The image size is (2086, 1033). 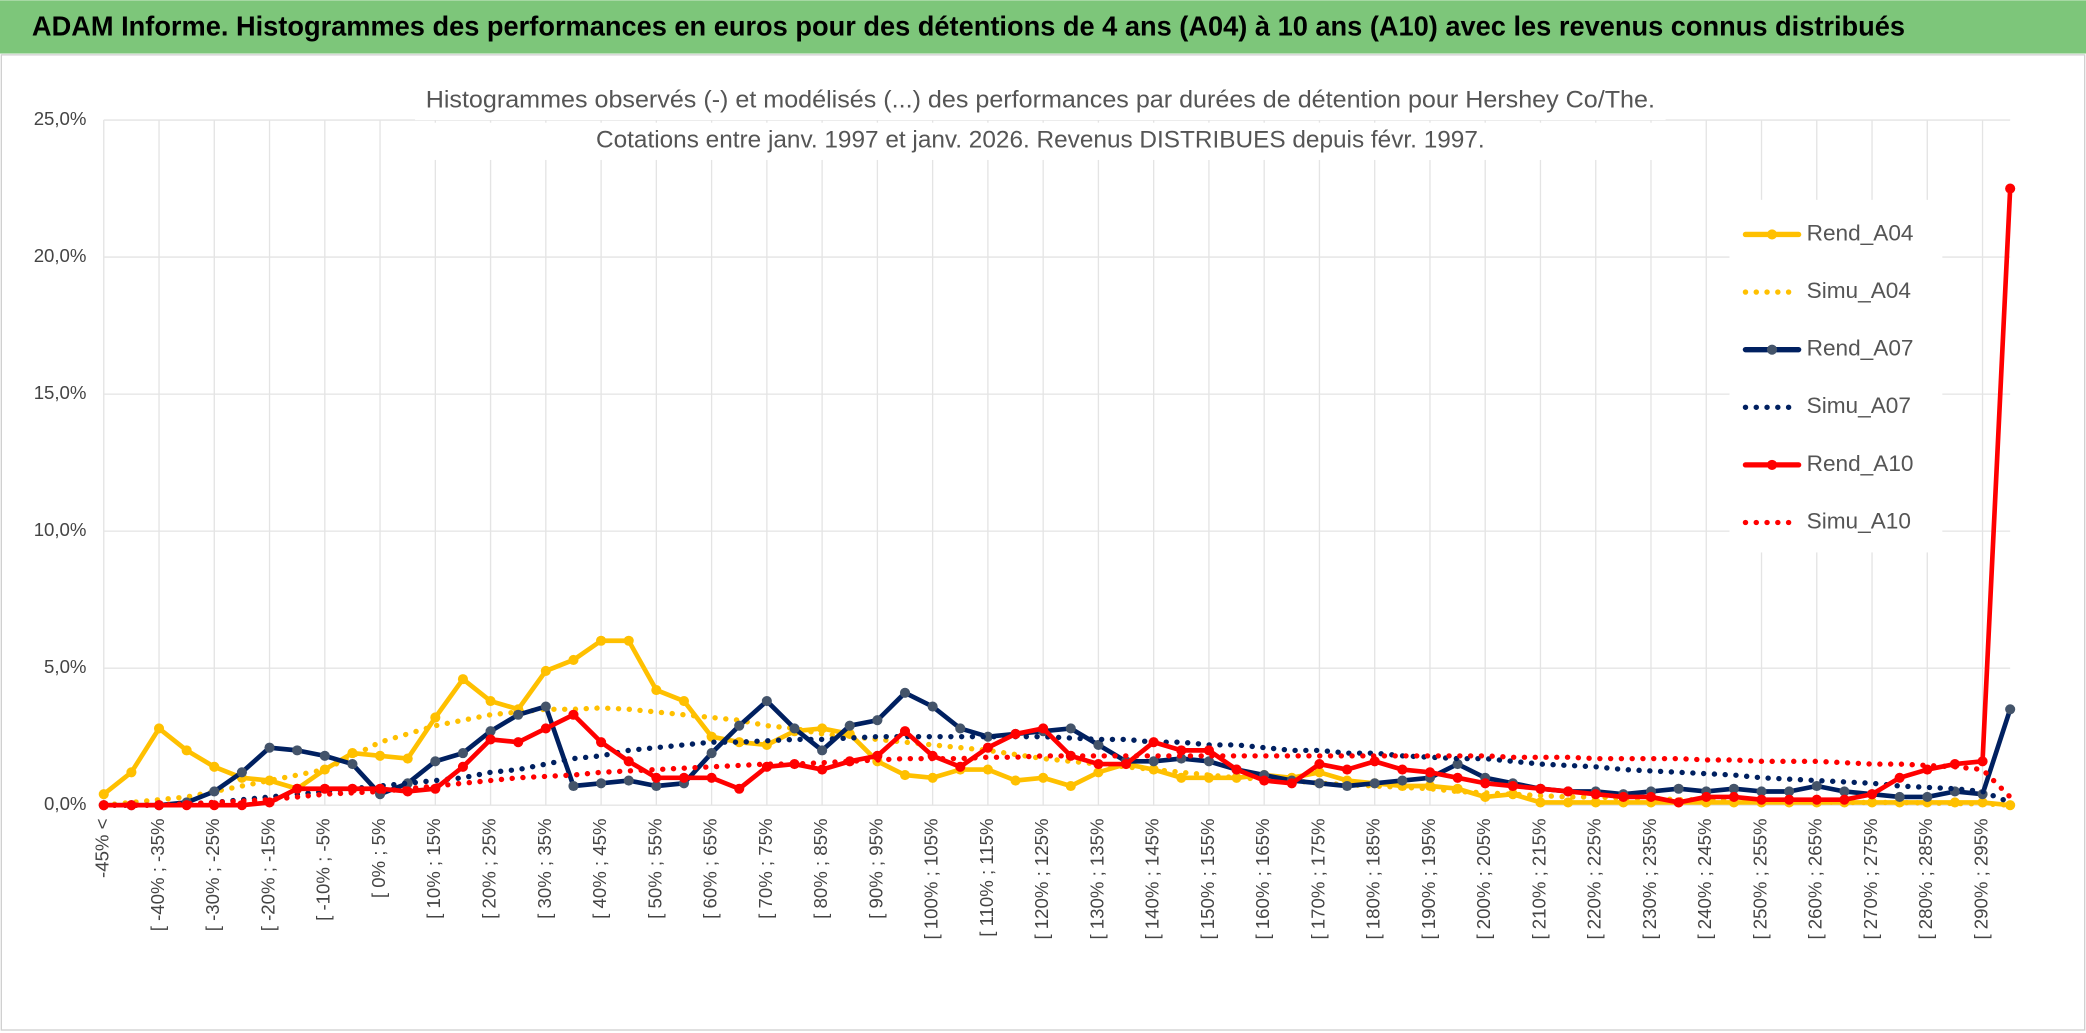 What do you see at coordinates (1041, 878) in the screenshot?
I see `x-tick-label: [ 120% ; 125%` at bounding box center [1041, 878].